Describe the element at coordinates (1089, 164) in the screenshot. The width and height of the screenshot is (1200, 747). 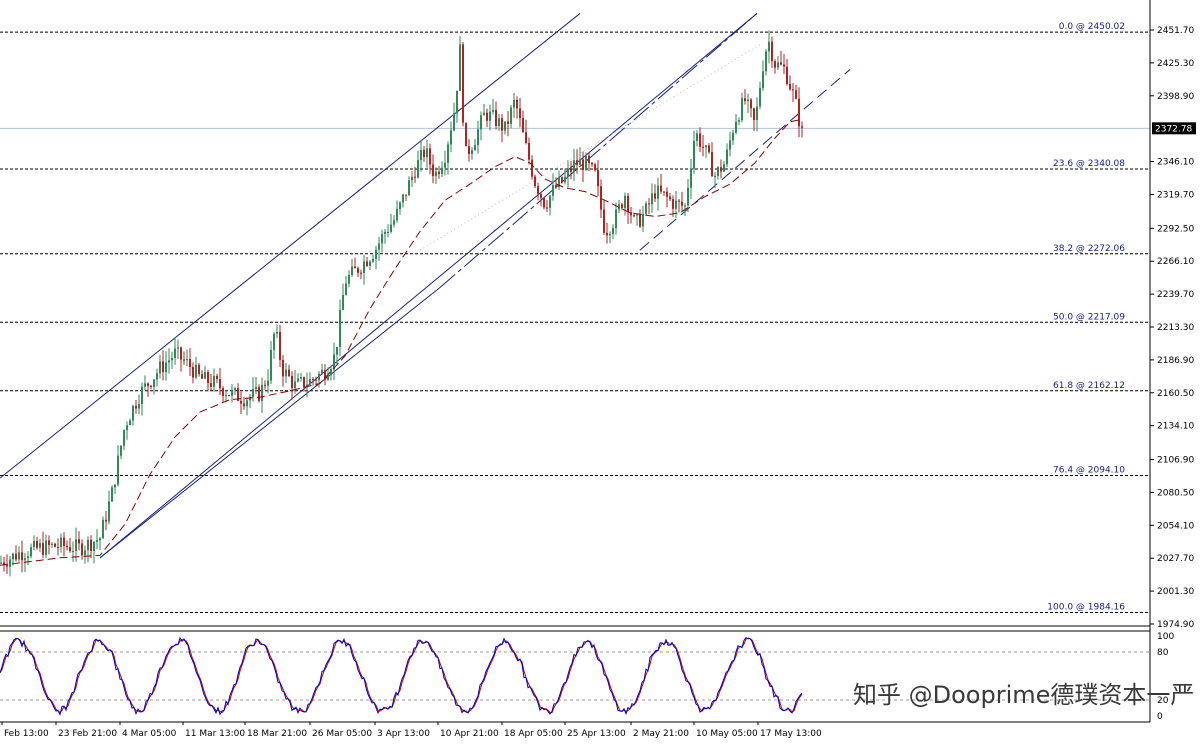
I see `fib-level-label: 23.6 @ 2340.08` at that location.